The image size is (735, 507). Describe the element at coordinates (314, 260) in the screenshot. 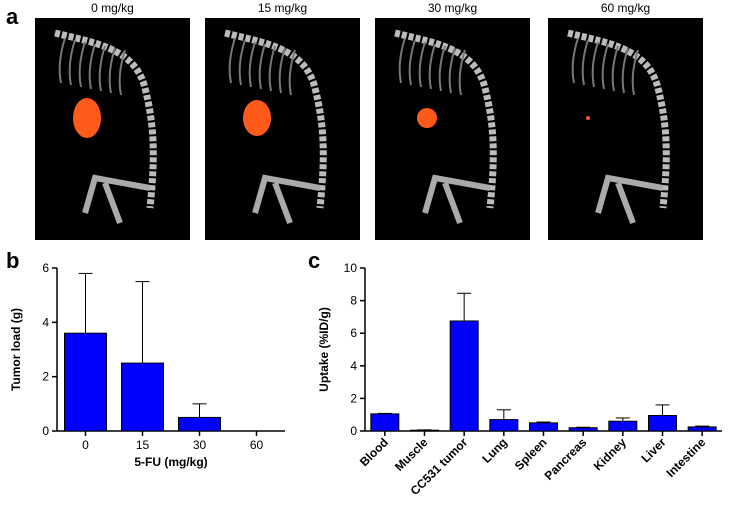

I see `panel-label: c` at that location.